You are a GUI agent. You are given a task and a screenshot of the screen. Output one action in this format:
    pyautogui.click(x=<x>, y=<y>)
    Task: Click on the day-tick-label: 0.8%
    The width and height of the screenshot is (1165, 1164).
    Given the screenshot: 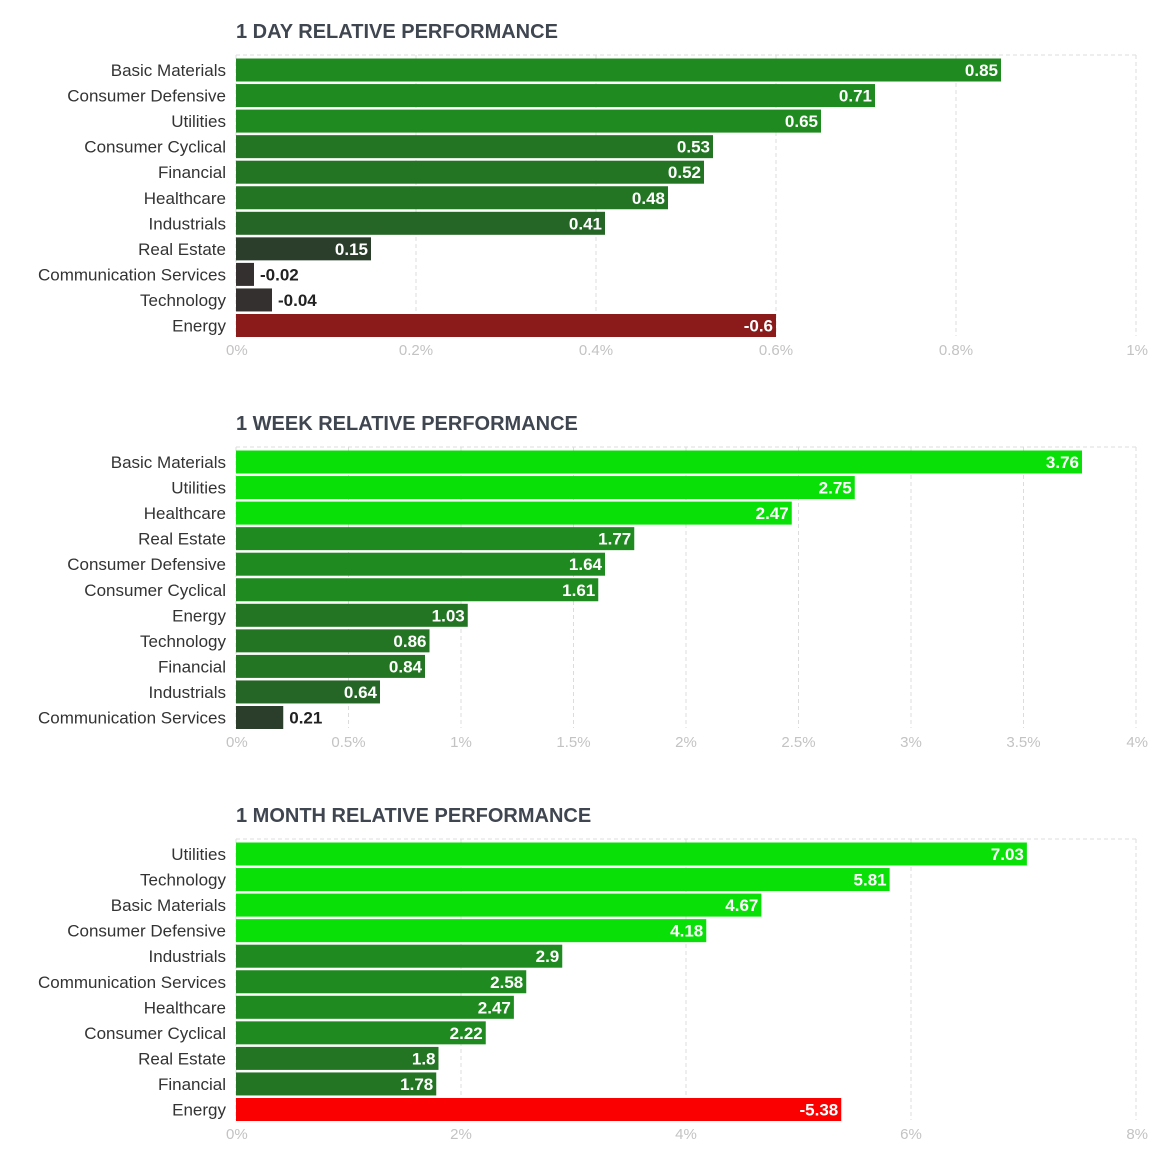 What is the action you would take?
    pyautogui.click(x=956, y=350)
    